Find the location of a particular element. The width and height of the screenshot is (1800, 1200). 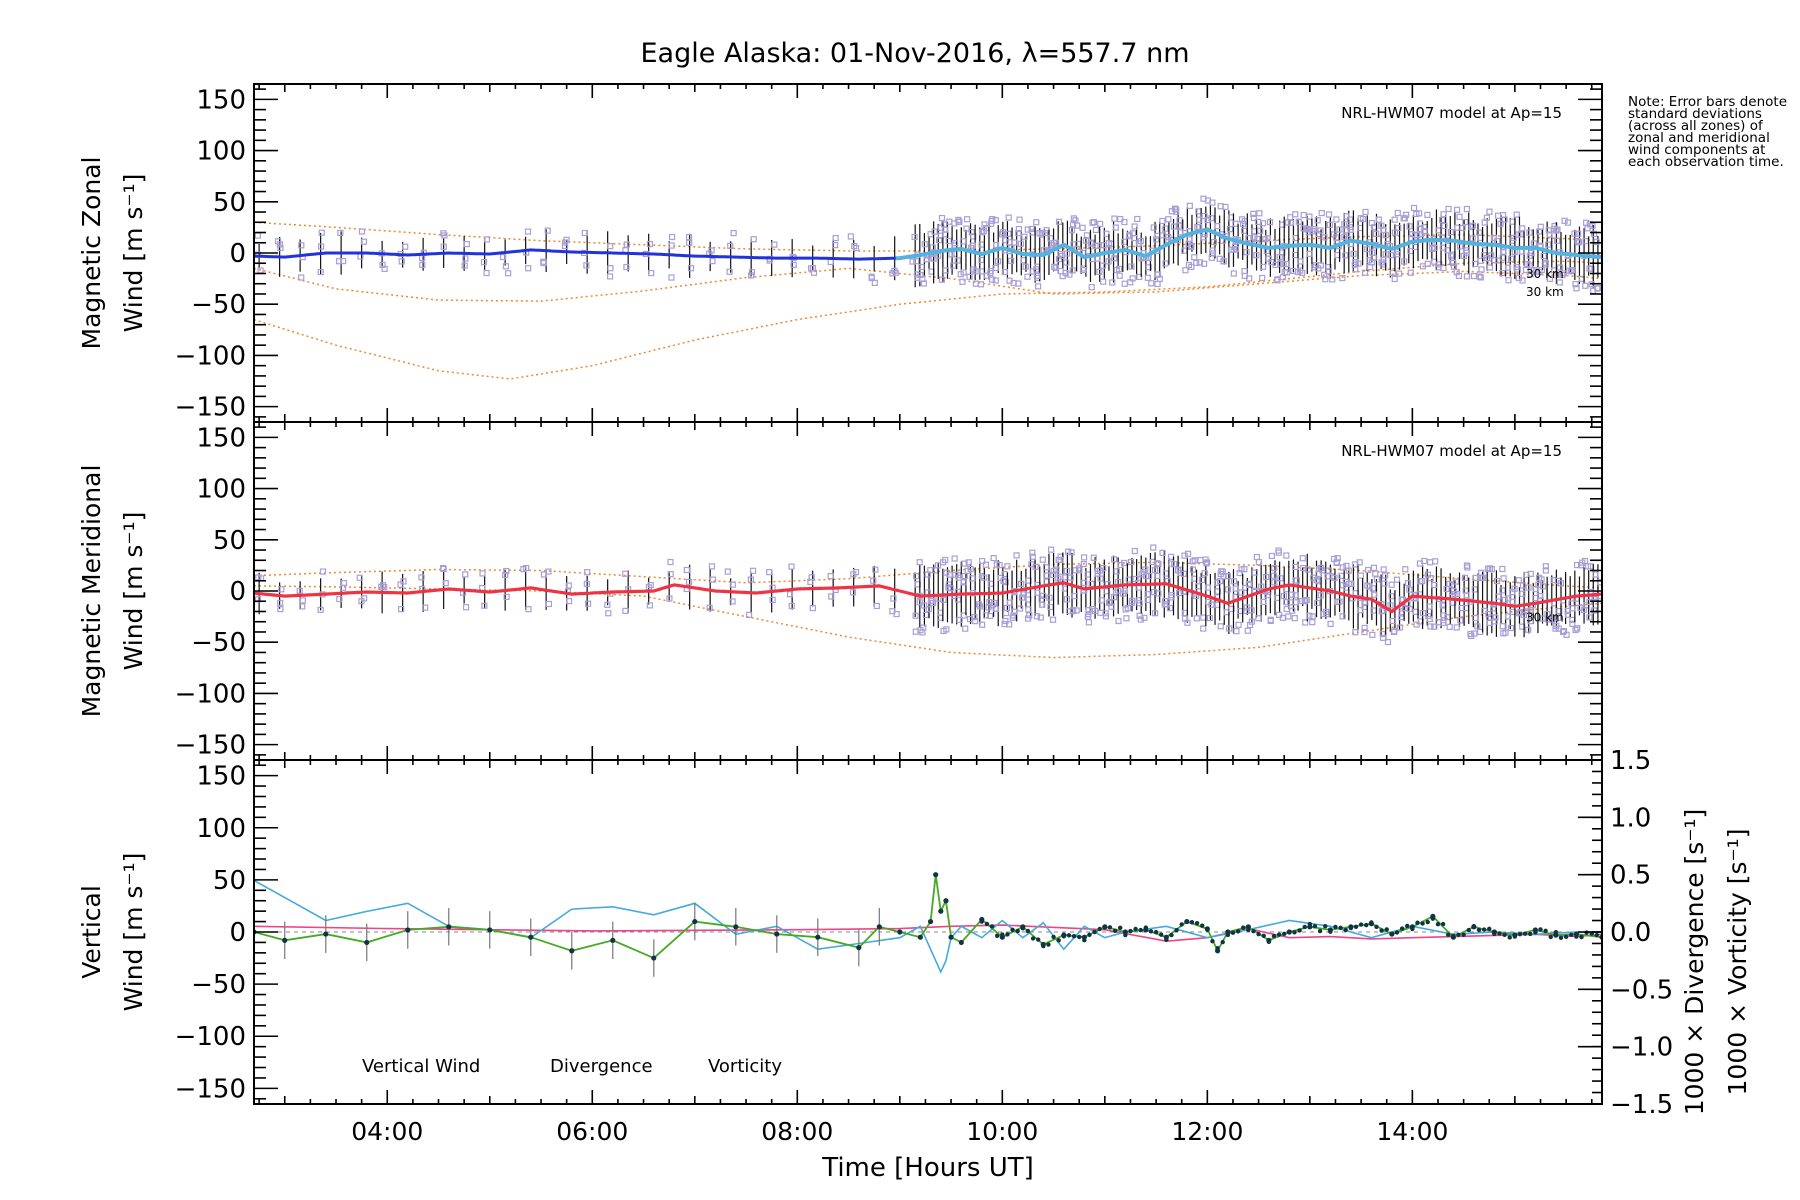

ytick-label: −100 is located at coordinates (210, 694).